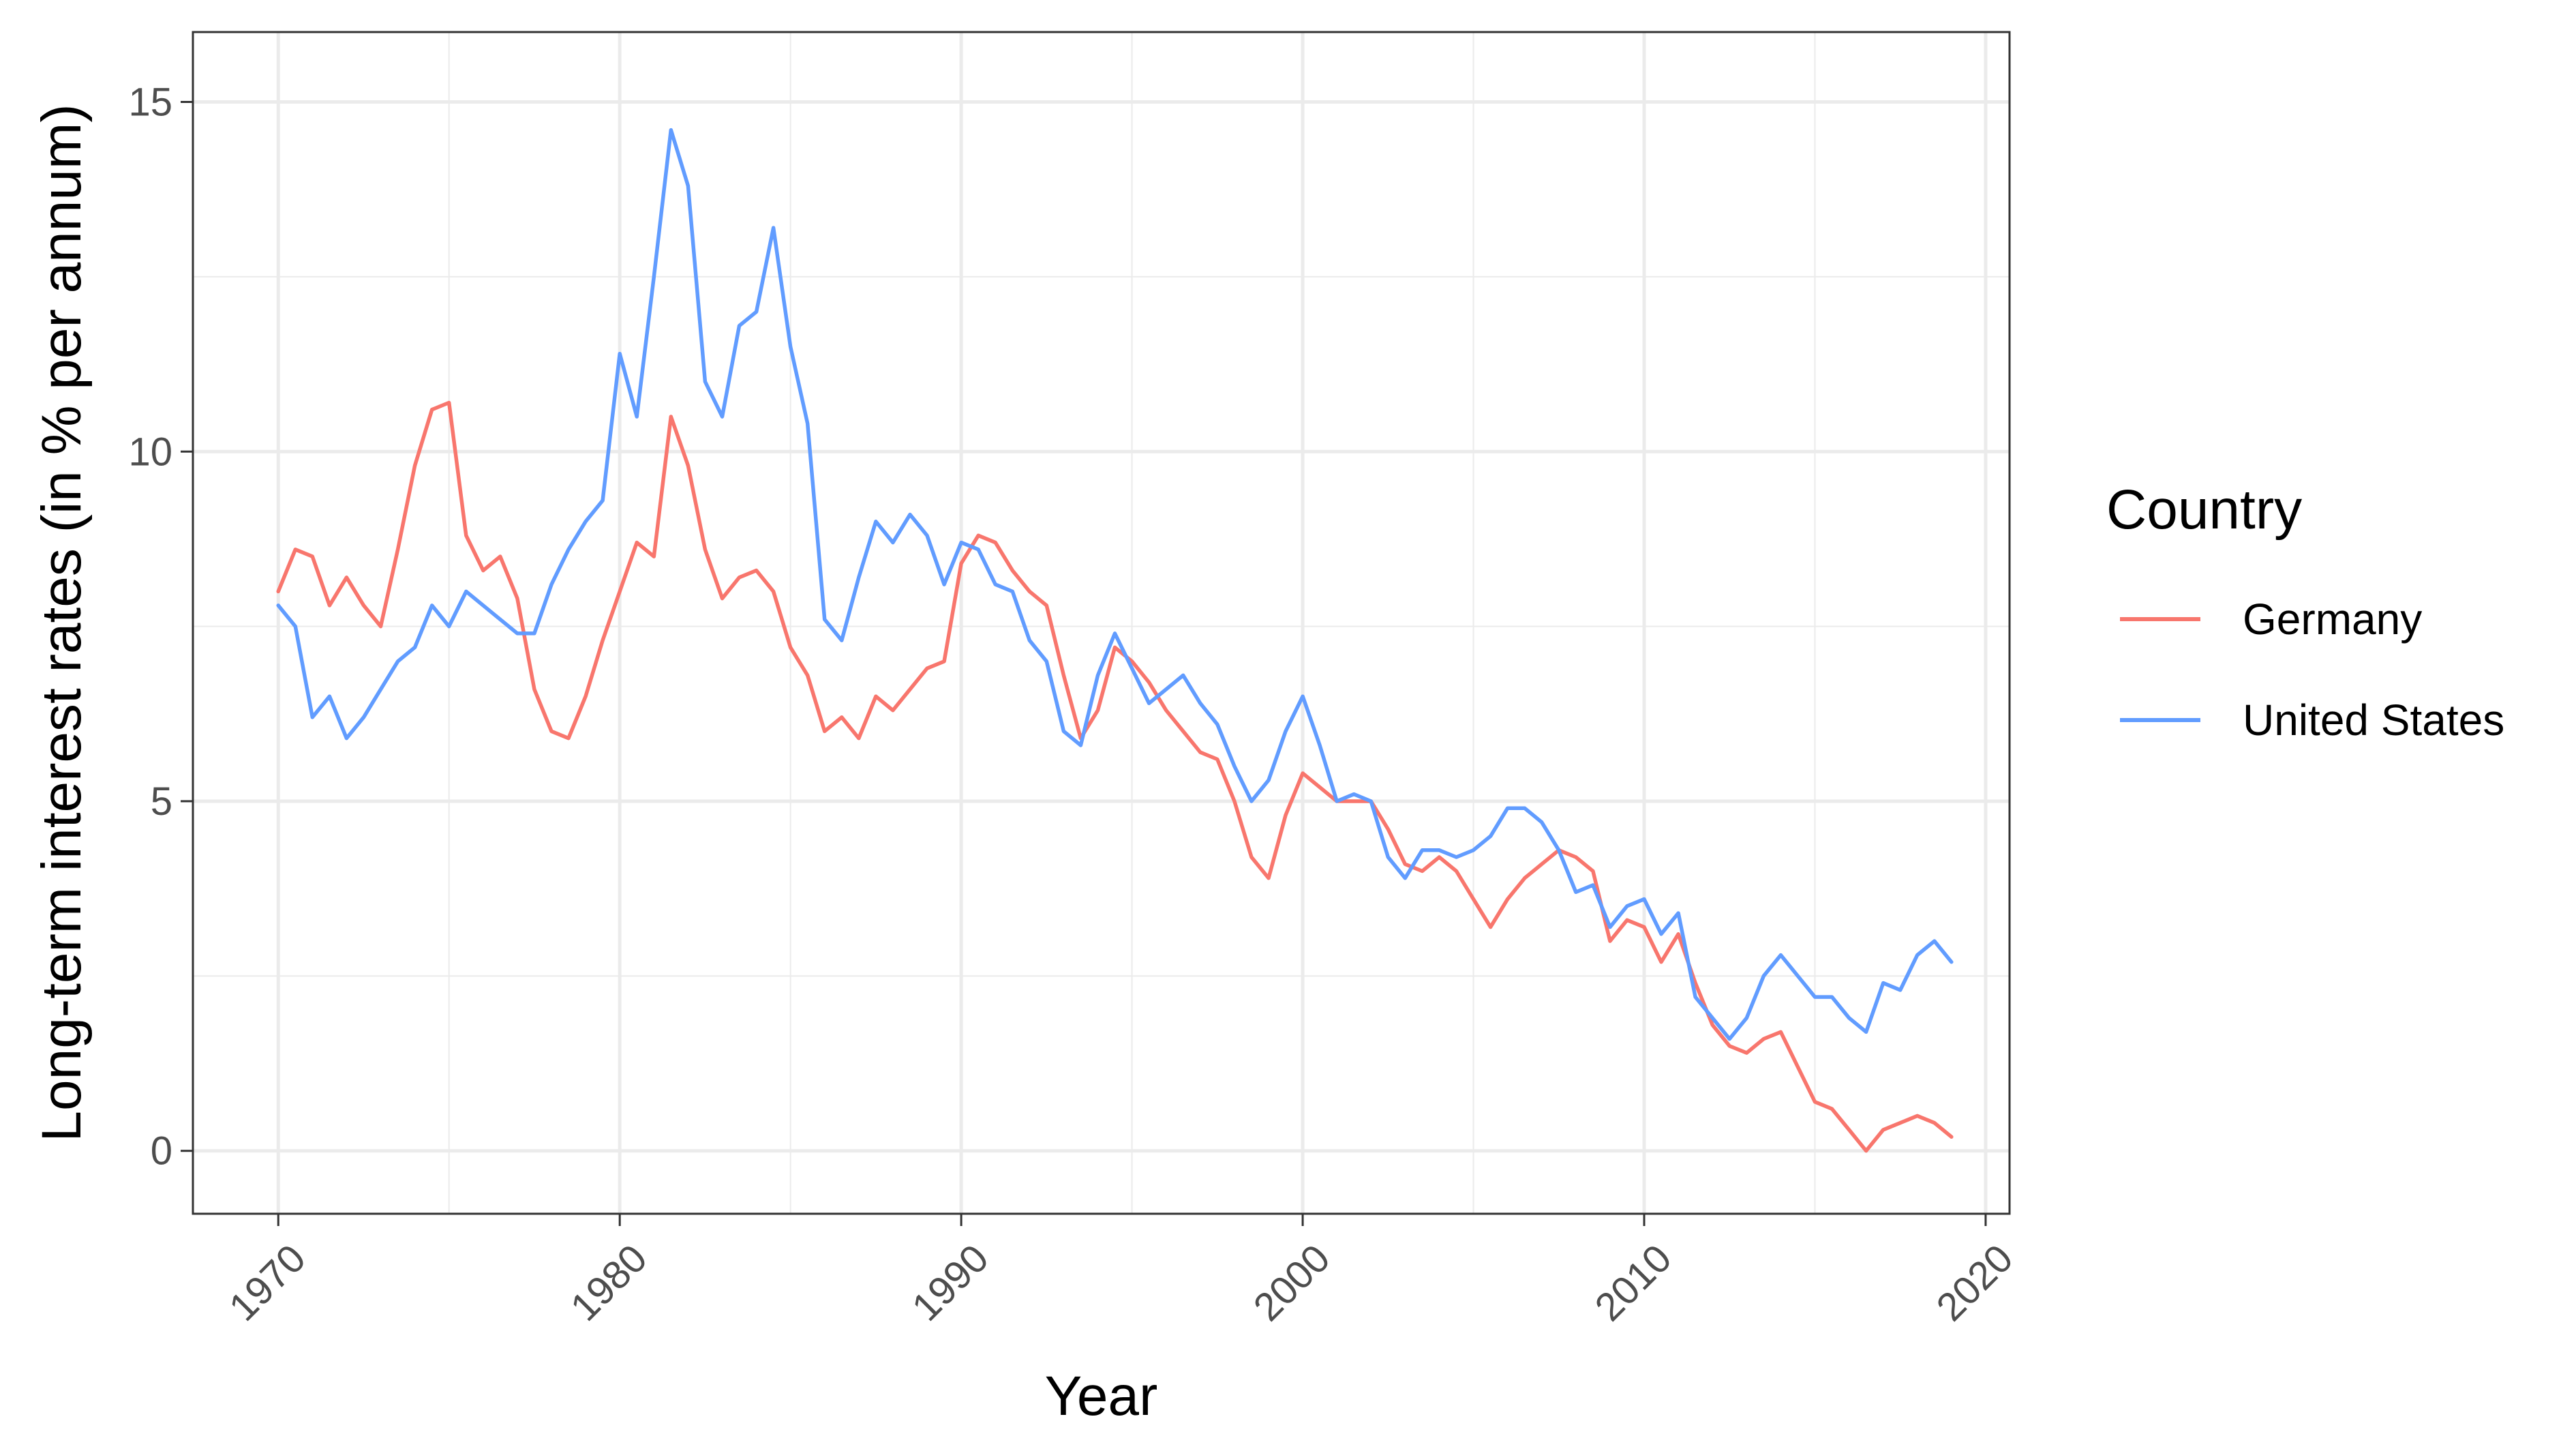  What do you see at coordinates (2204, 510) in the screenshot?
I see `legend-title: Country` at bounding box center [2204, 510].